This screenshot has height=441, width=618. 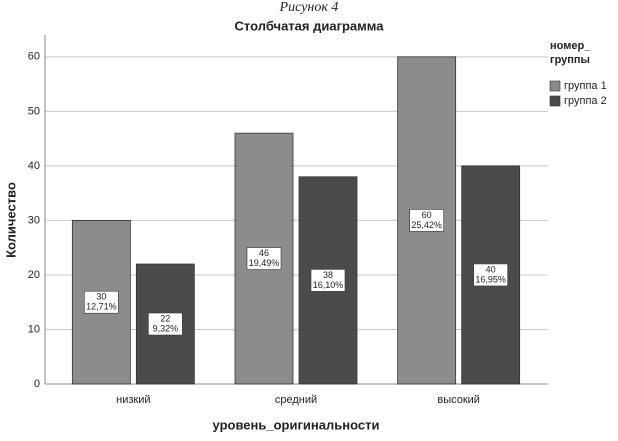 What do you see at coordinates (34, 166) in the screenshot?
I see `y-tick-label: 40` at bounding box center [34, 166].